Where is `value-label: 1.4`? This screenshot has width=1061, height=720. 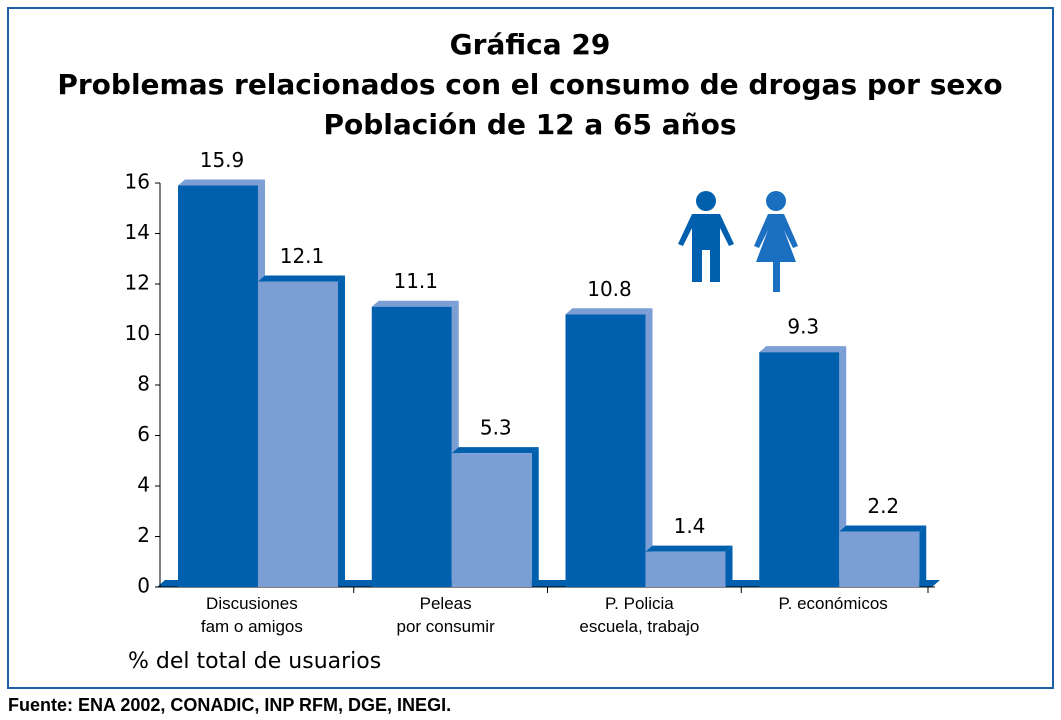 value-label: 1.4 is located at coordinates (690, 526).